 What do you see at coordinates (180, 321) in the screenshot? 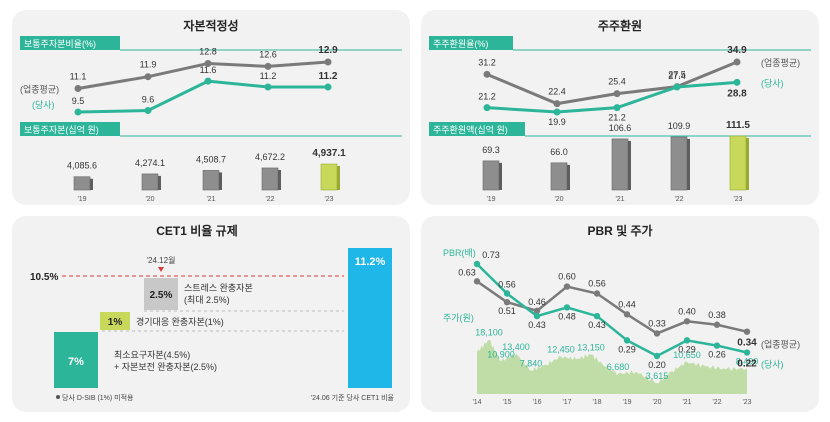
I see `block-name: 경기대응 완충자본(1%)` at bounding box center [180, 321].